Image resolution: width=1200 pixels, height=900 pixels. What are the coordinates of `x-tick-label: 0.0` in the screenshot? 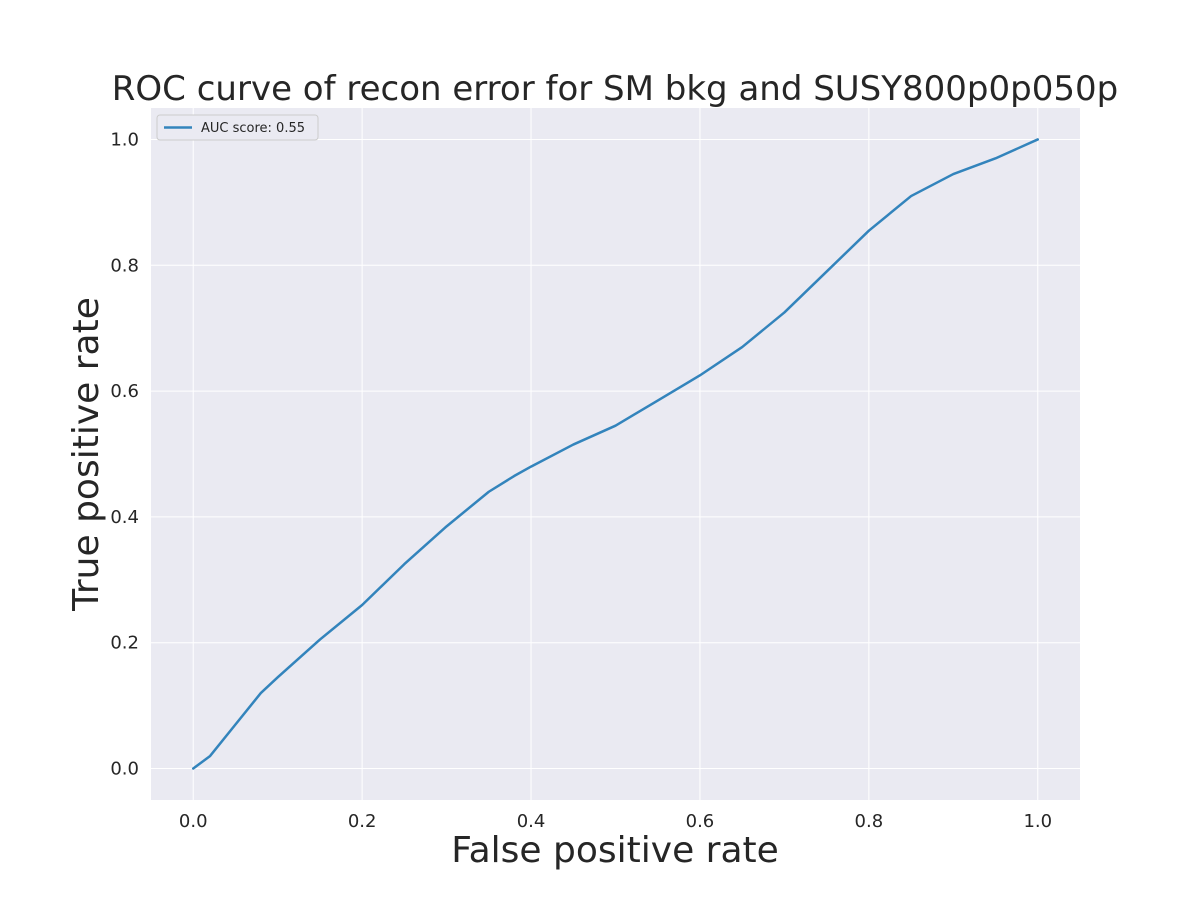 It's located at (193, 821).